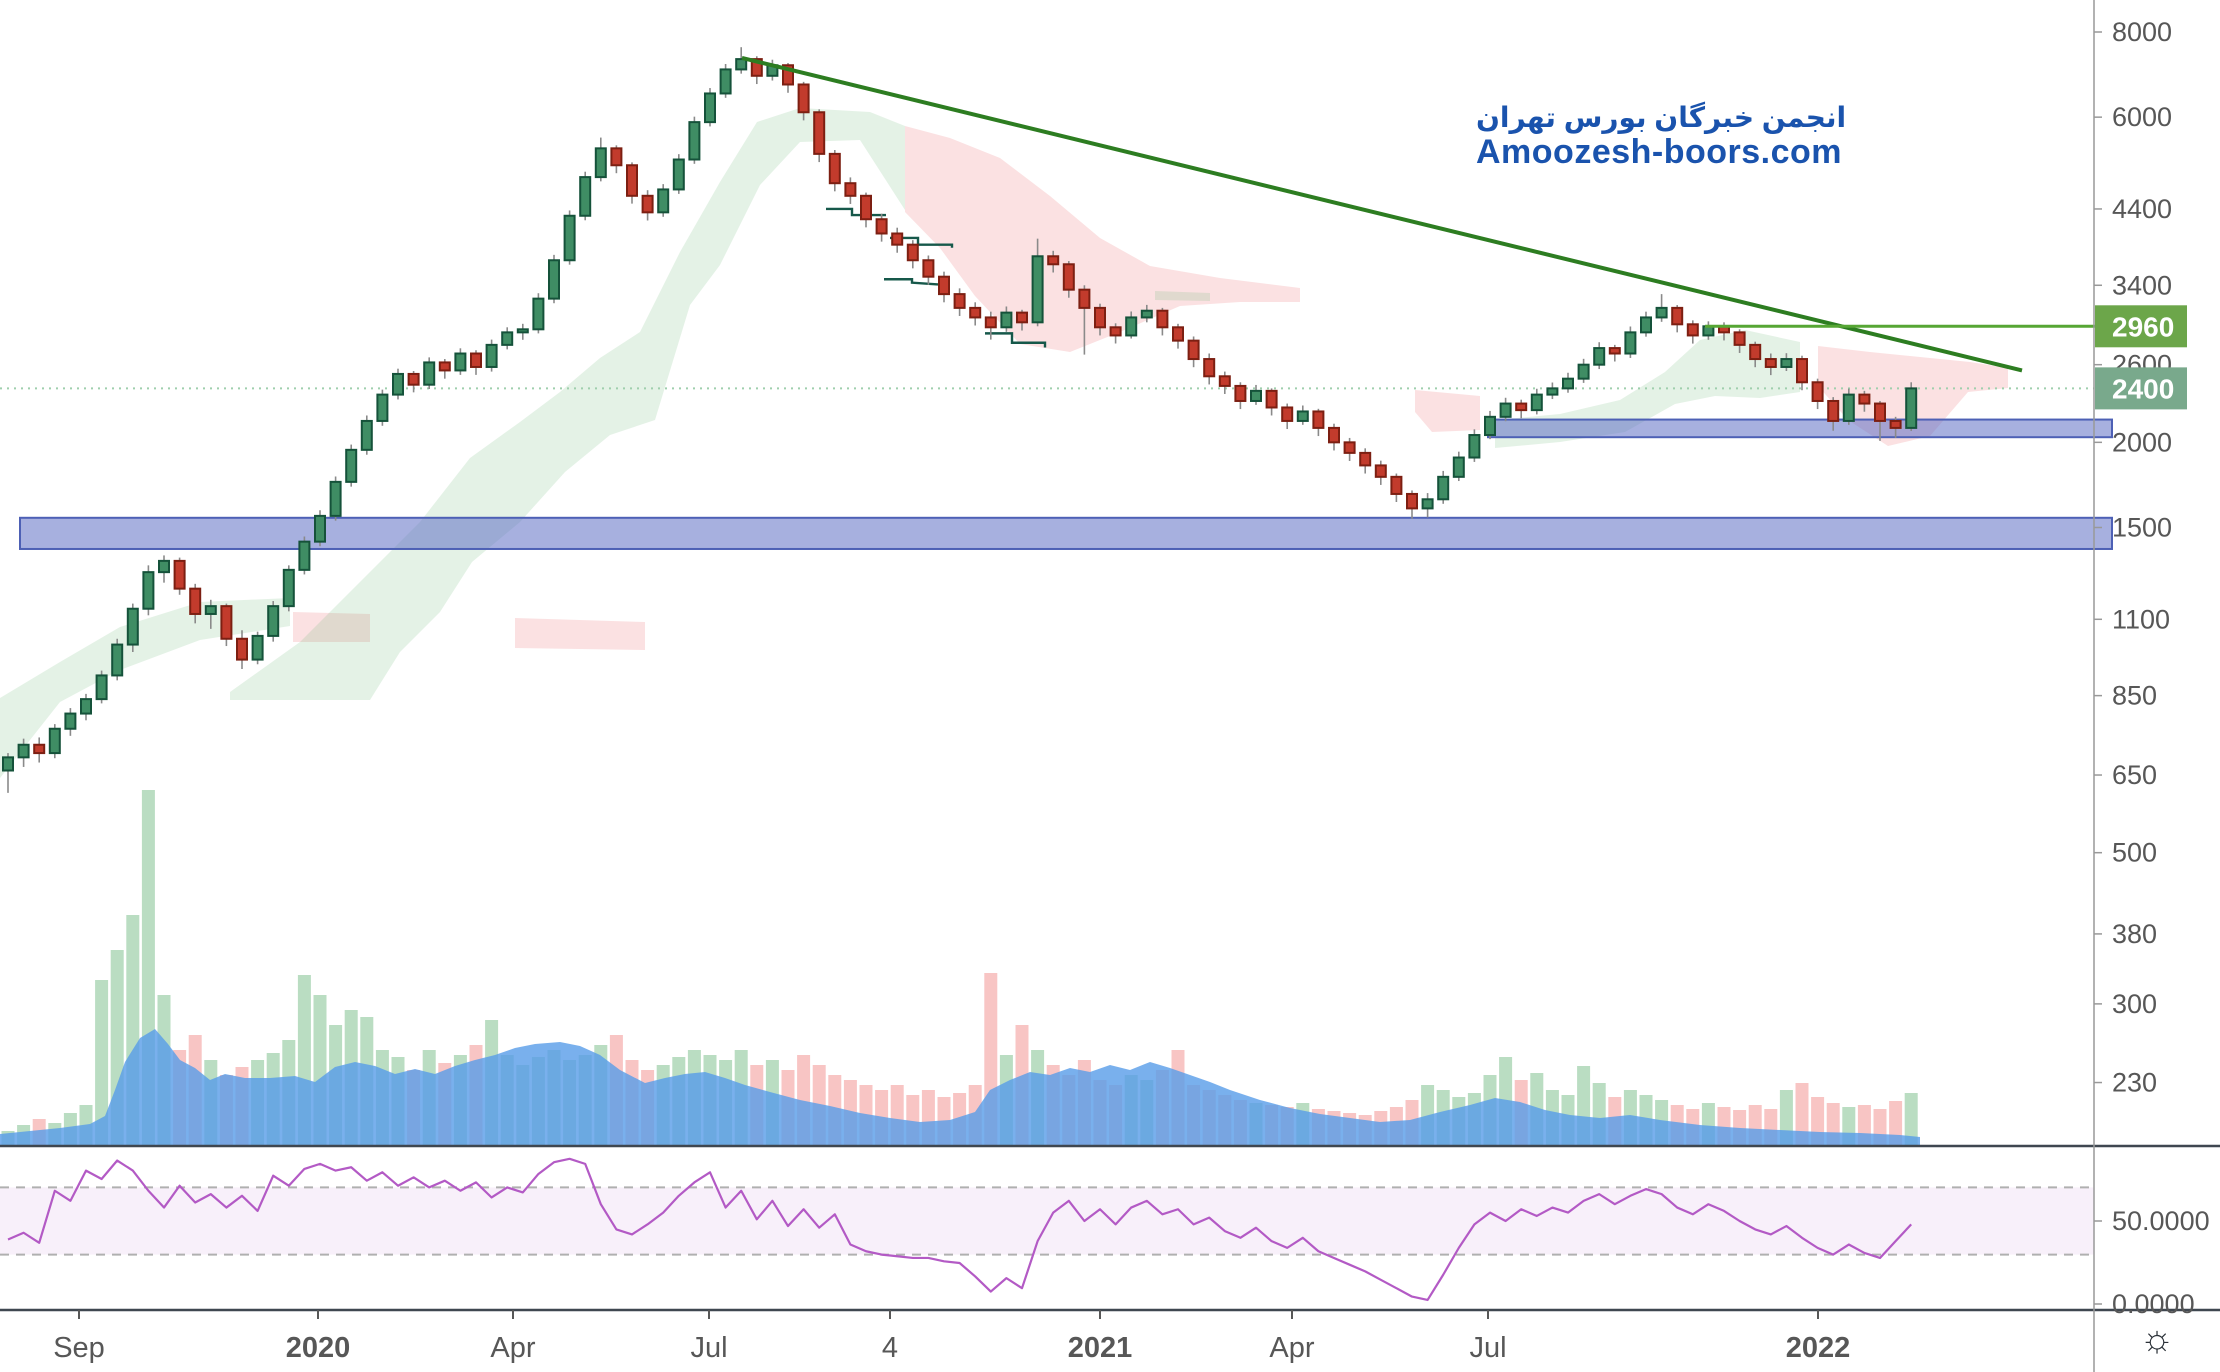 This screenshot has width=2220, height=1372. What do you see at coordinates (890, 1348) in the screenshot?
I see `time-tick-label: 4` at bounding box center [890, 1348].